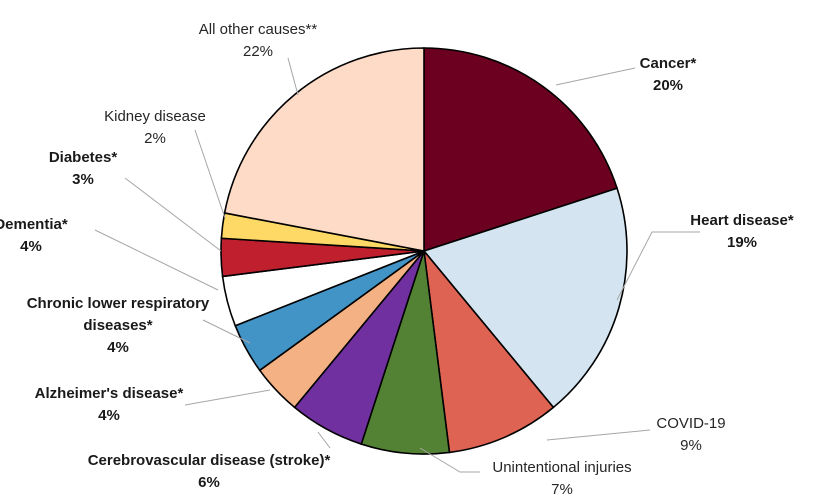  What do you see at coordinates (118, 303) in the screenshot?
I see `slice-name-chronic-lower-respiratory-diseases: Chronic lower respiratory` at bounding box center [118, 303].